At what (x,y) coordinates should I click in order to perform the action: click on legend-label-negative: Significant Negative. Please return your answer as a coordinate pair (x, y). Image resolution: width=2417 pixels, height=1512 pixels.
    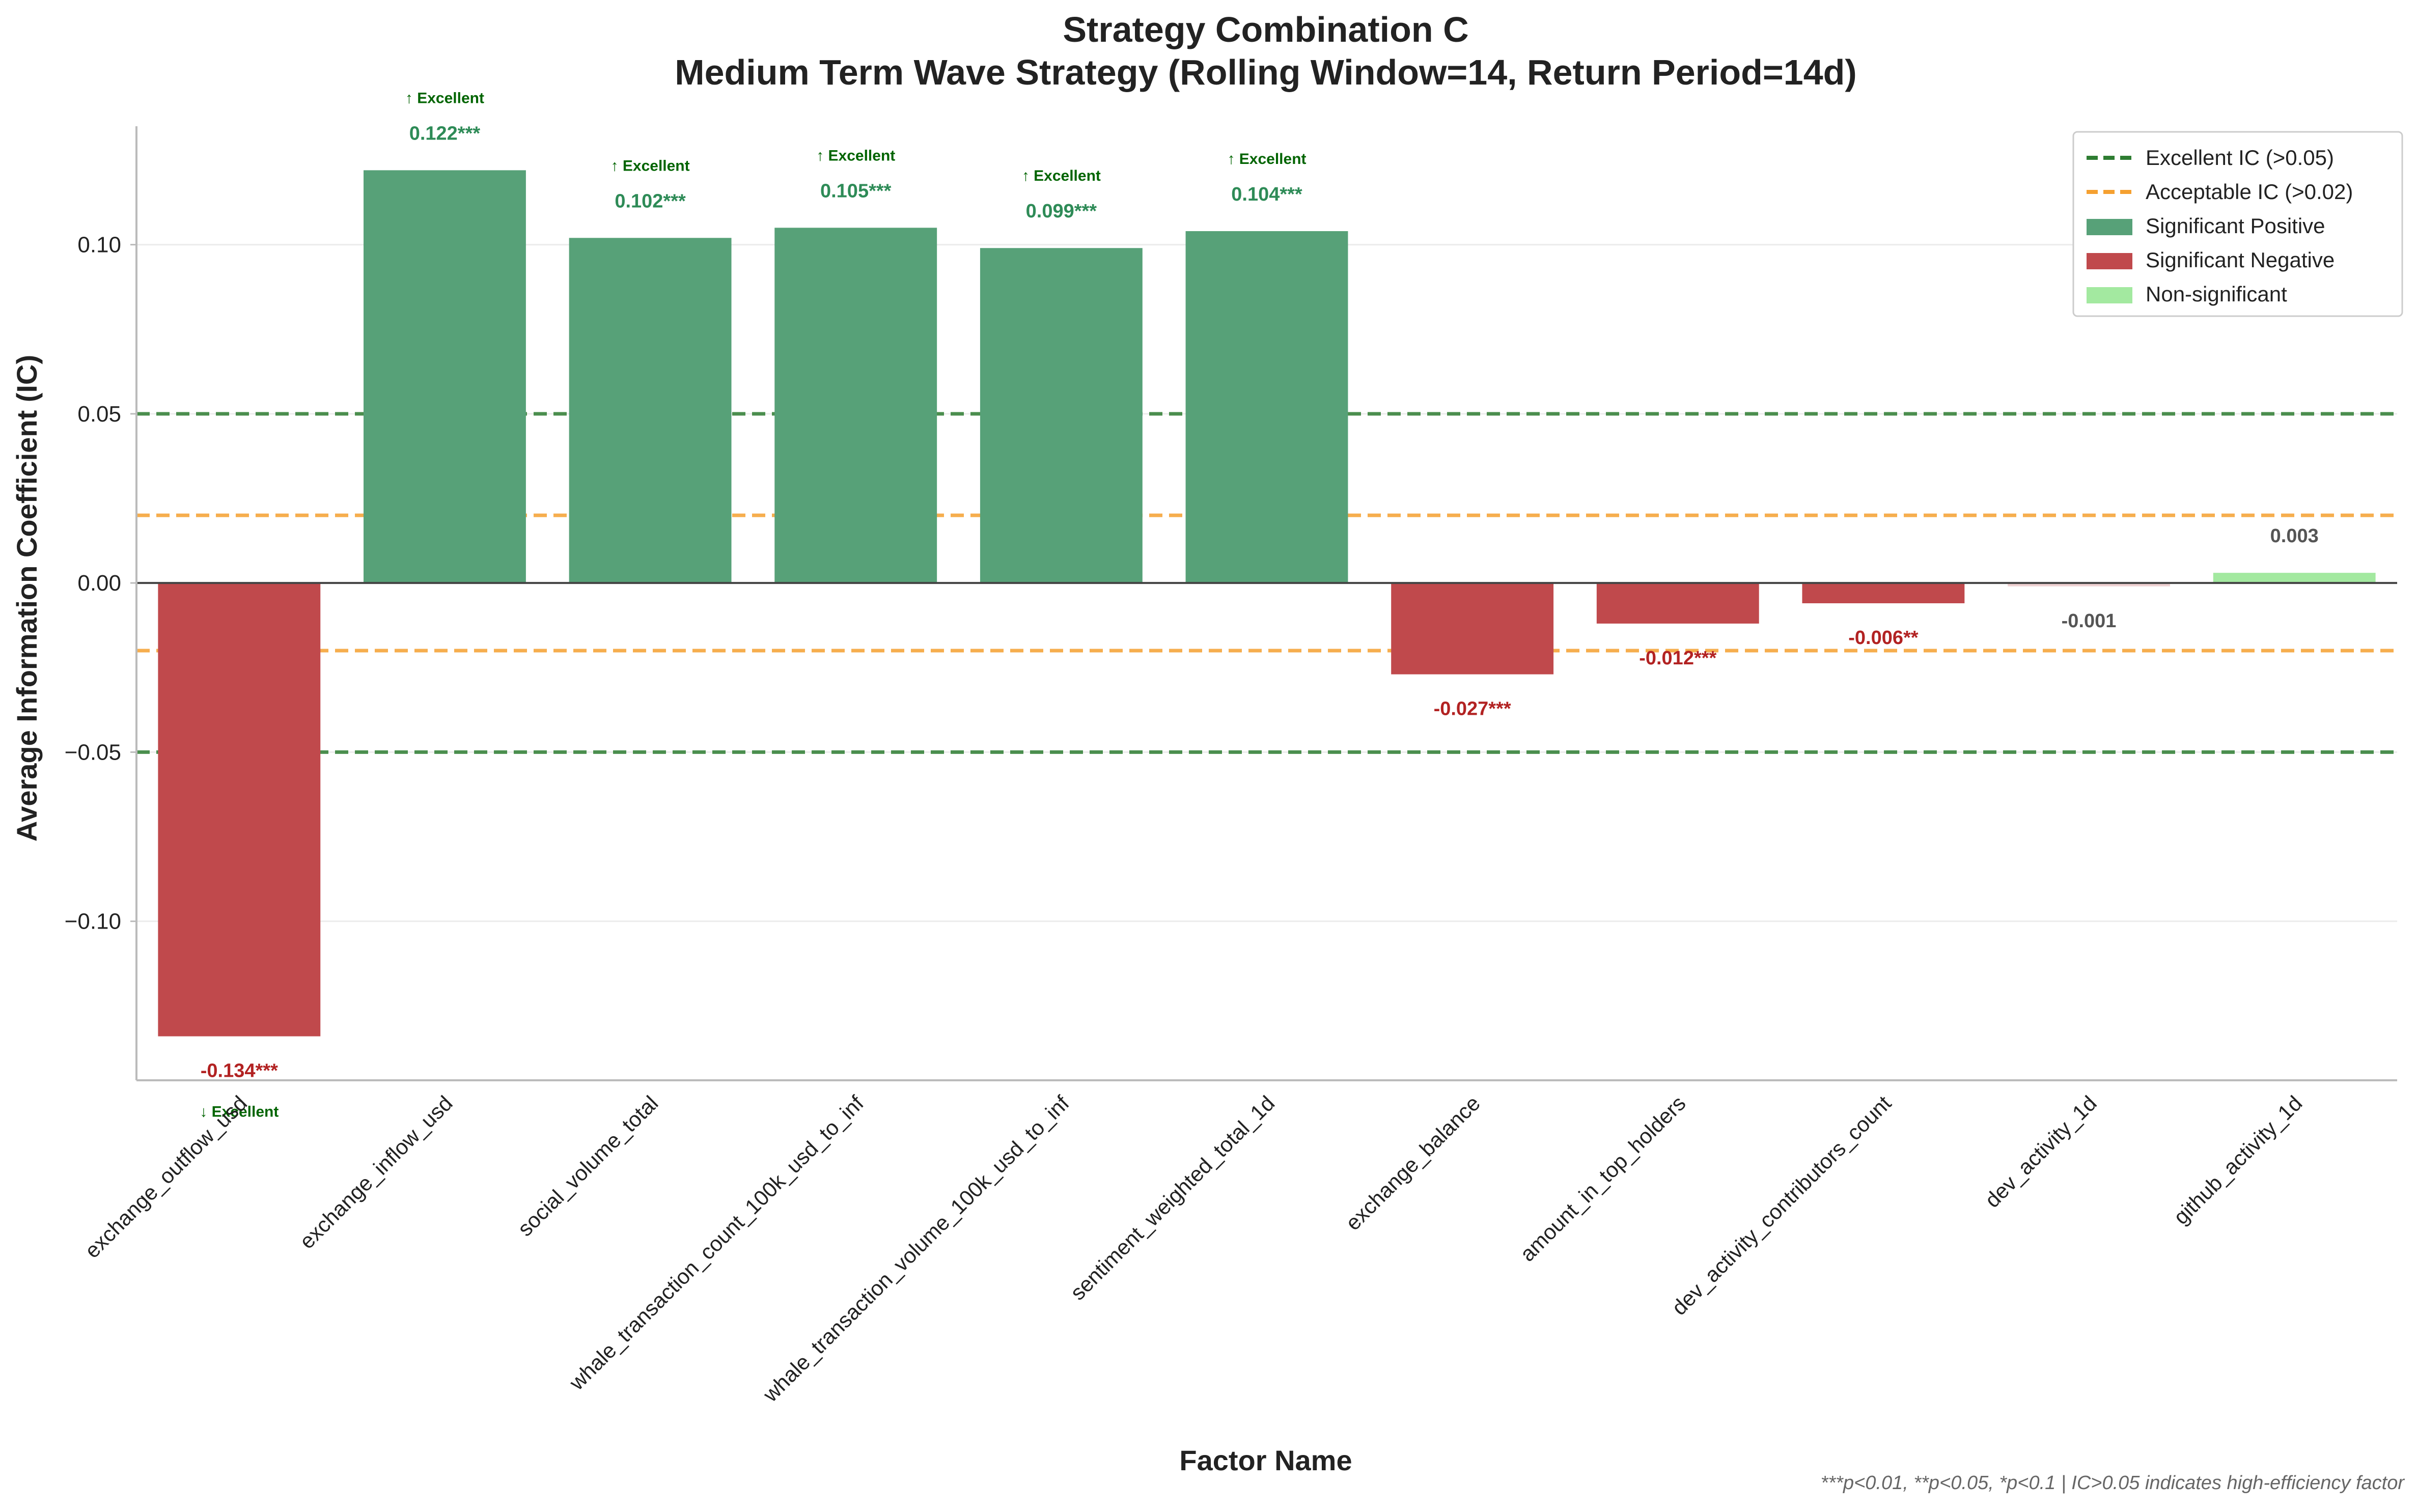
    Looking at the image, I should click on (2240, 260).